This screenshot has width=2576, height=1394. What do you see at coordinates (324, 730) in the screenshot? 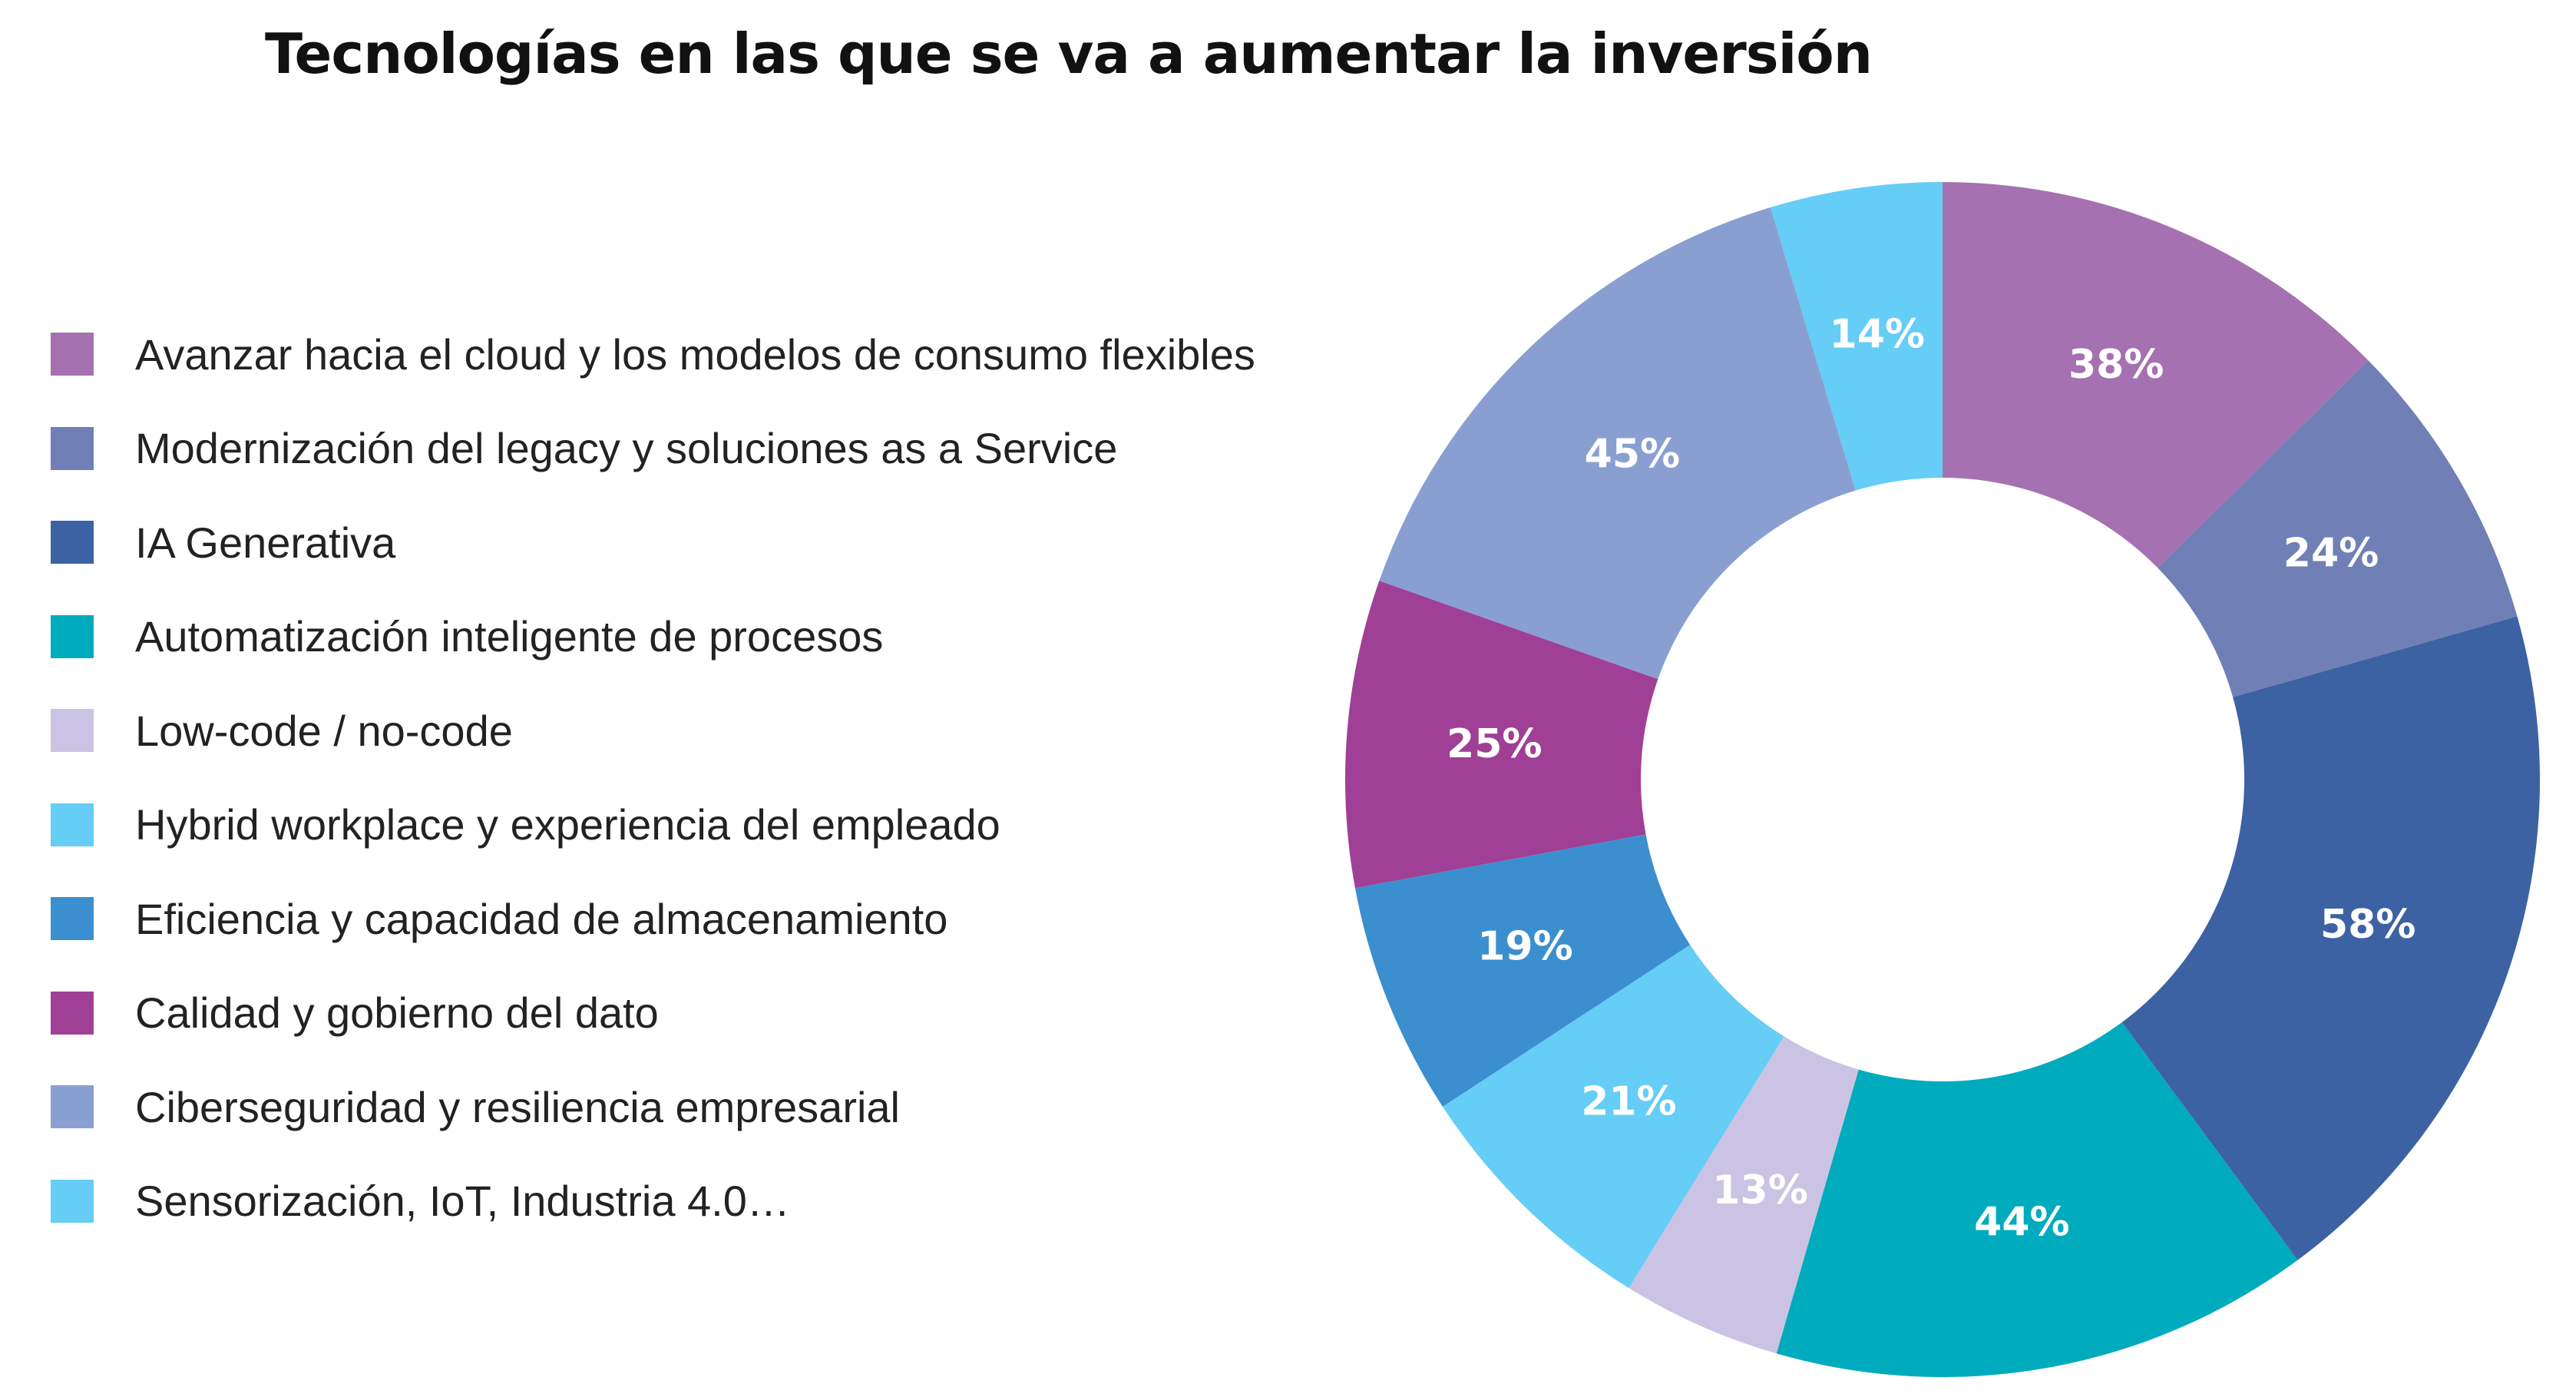
I see `legend-label: Low-code / no-code` at bounding box center [324, 730].